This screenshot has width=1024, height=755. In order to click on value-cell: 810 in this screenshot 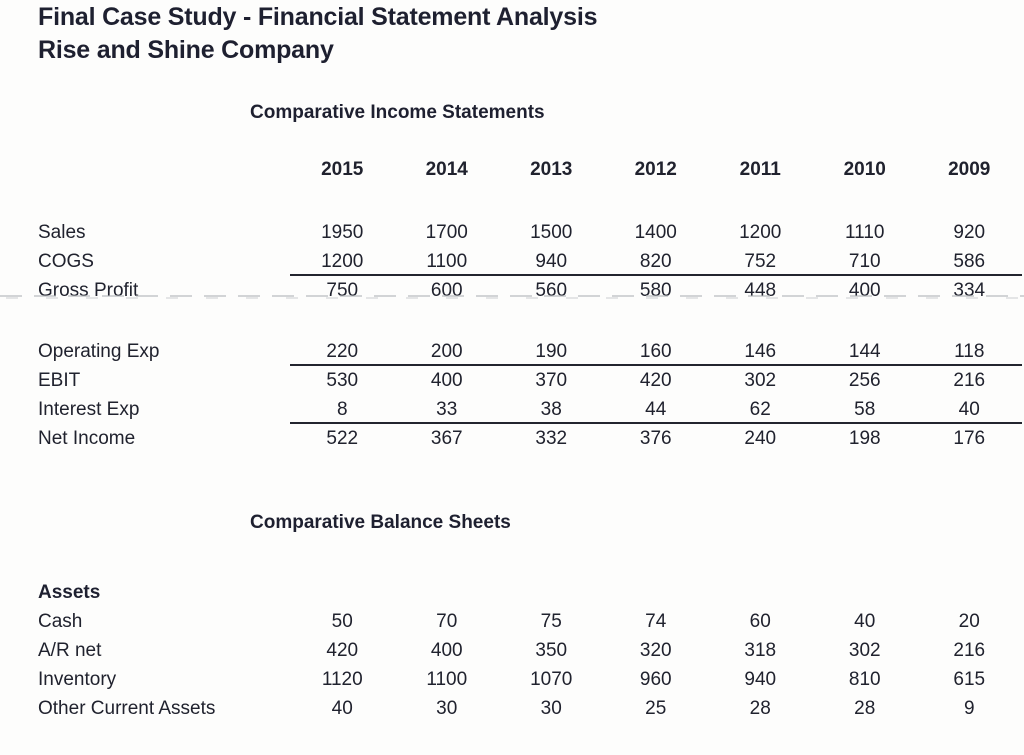, I will do `click(864, 679)`.